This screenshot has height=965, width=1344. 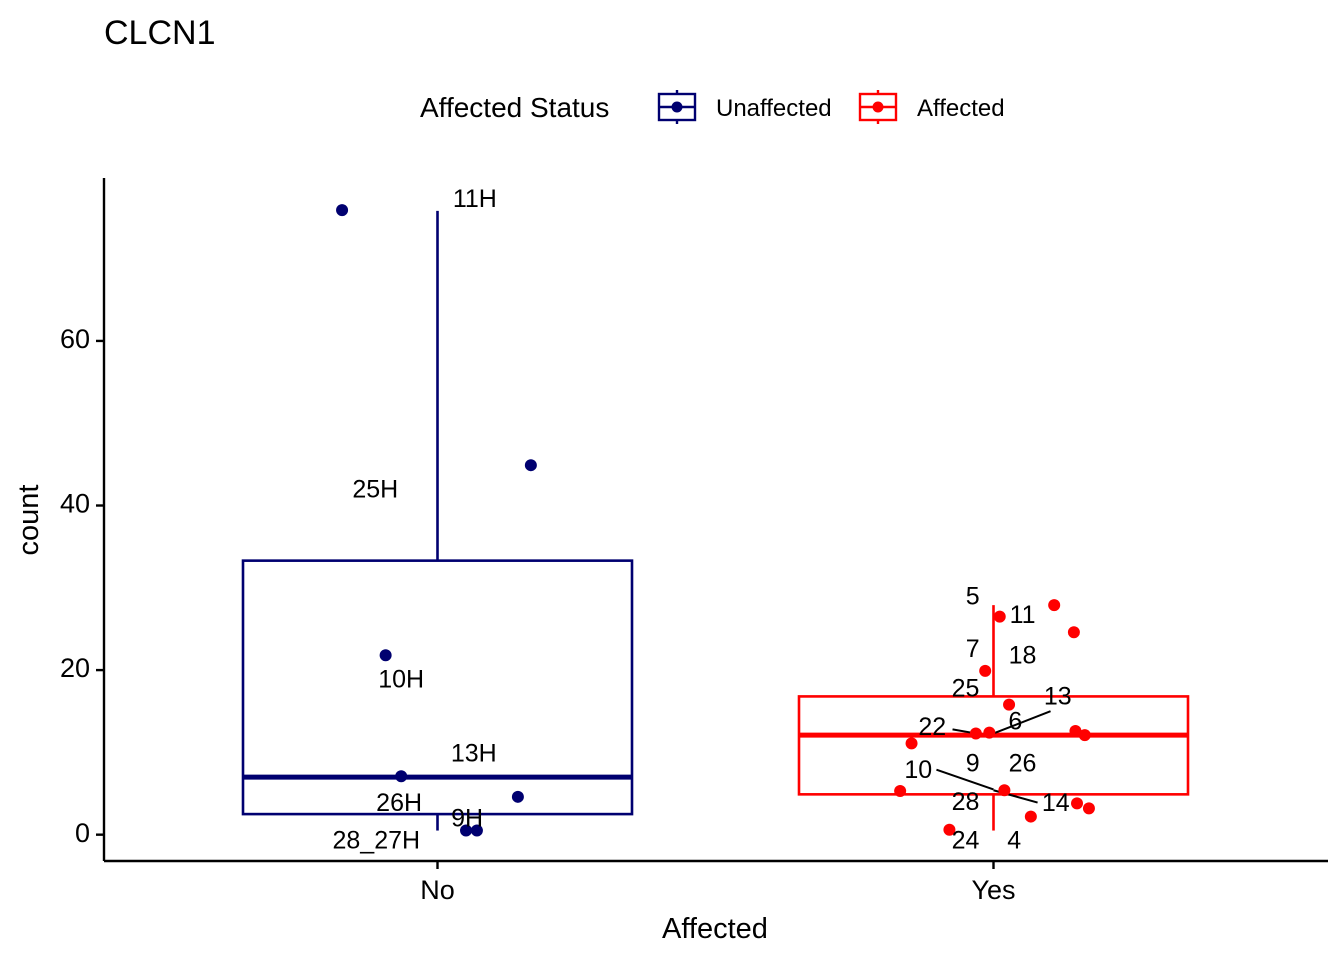 What do you see at coordinates (715, 929) in the screenshot?
I see `x-axis-title: Affected` at bounding box center [715, 929].